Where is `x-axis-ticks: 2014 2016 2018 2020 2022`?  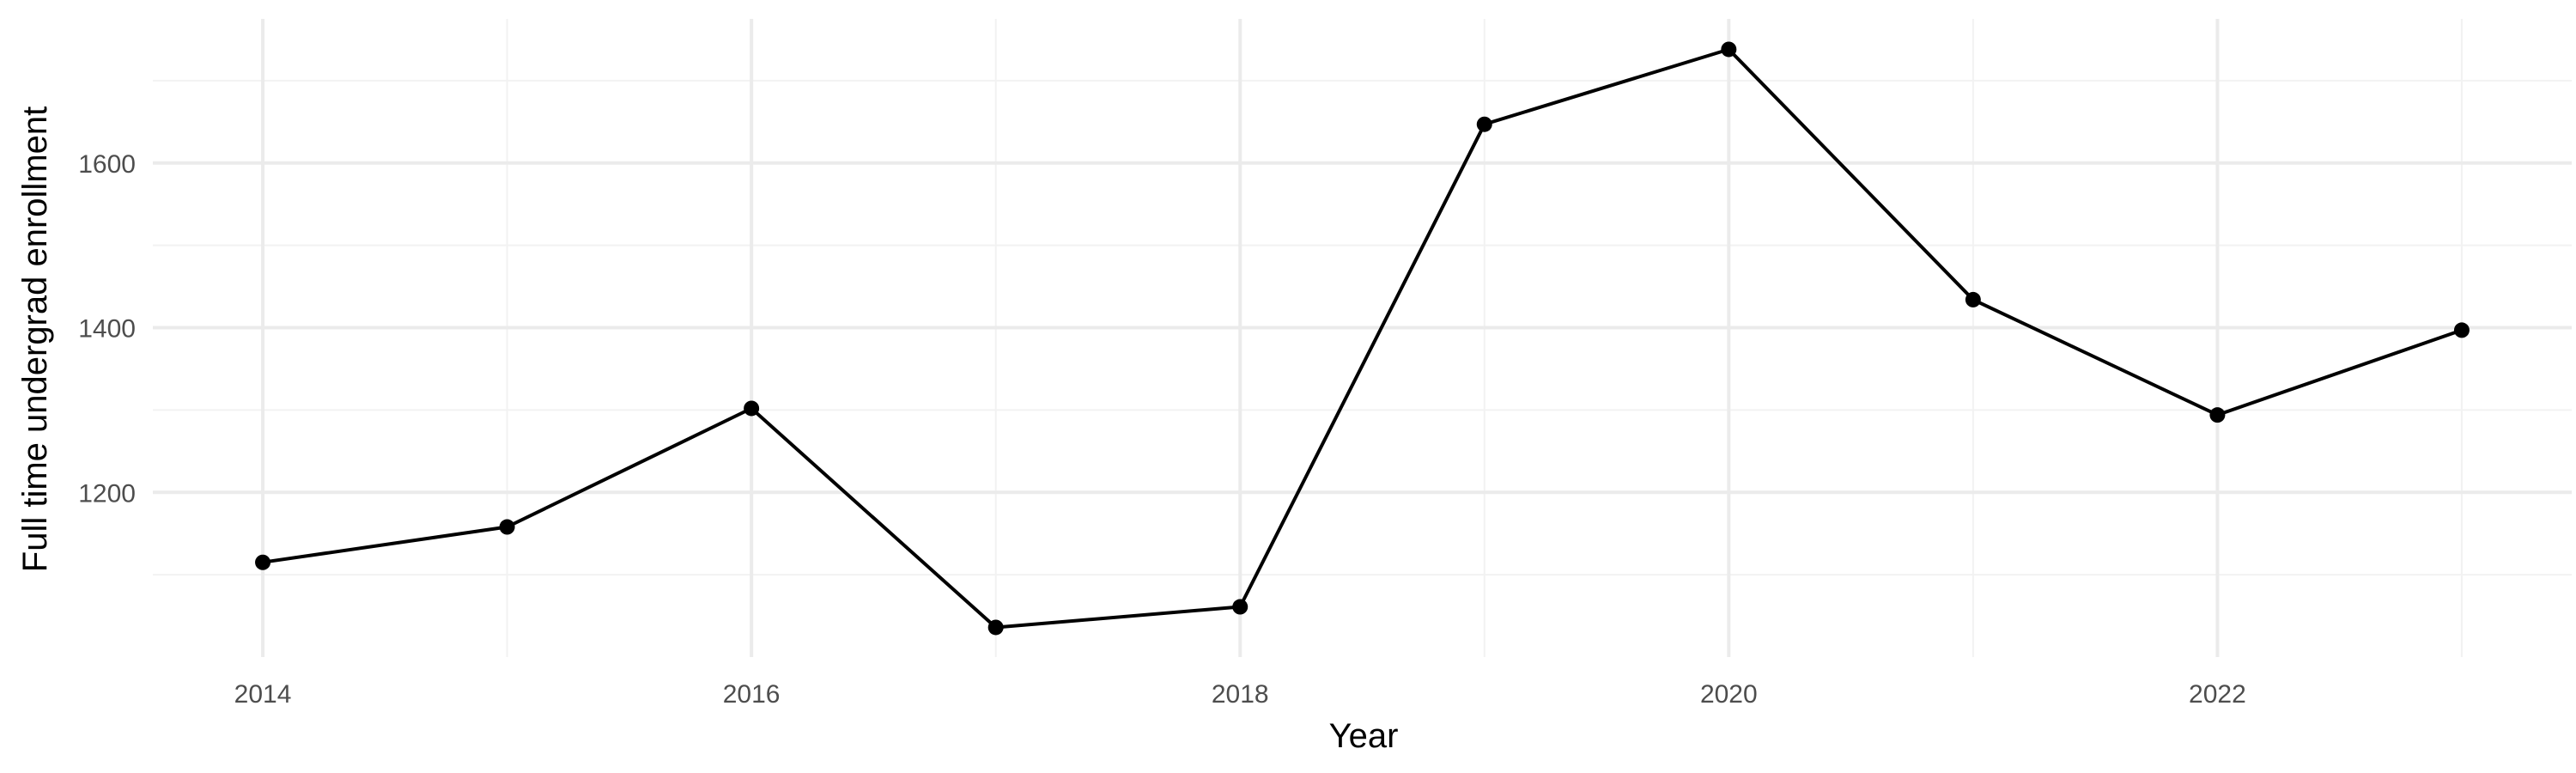 x-axis-ticks: 2014 2016 2018 2020 2022 is located at coordinates (1240, 694).